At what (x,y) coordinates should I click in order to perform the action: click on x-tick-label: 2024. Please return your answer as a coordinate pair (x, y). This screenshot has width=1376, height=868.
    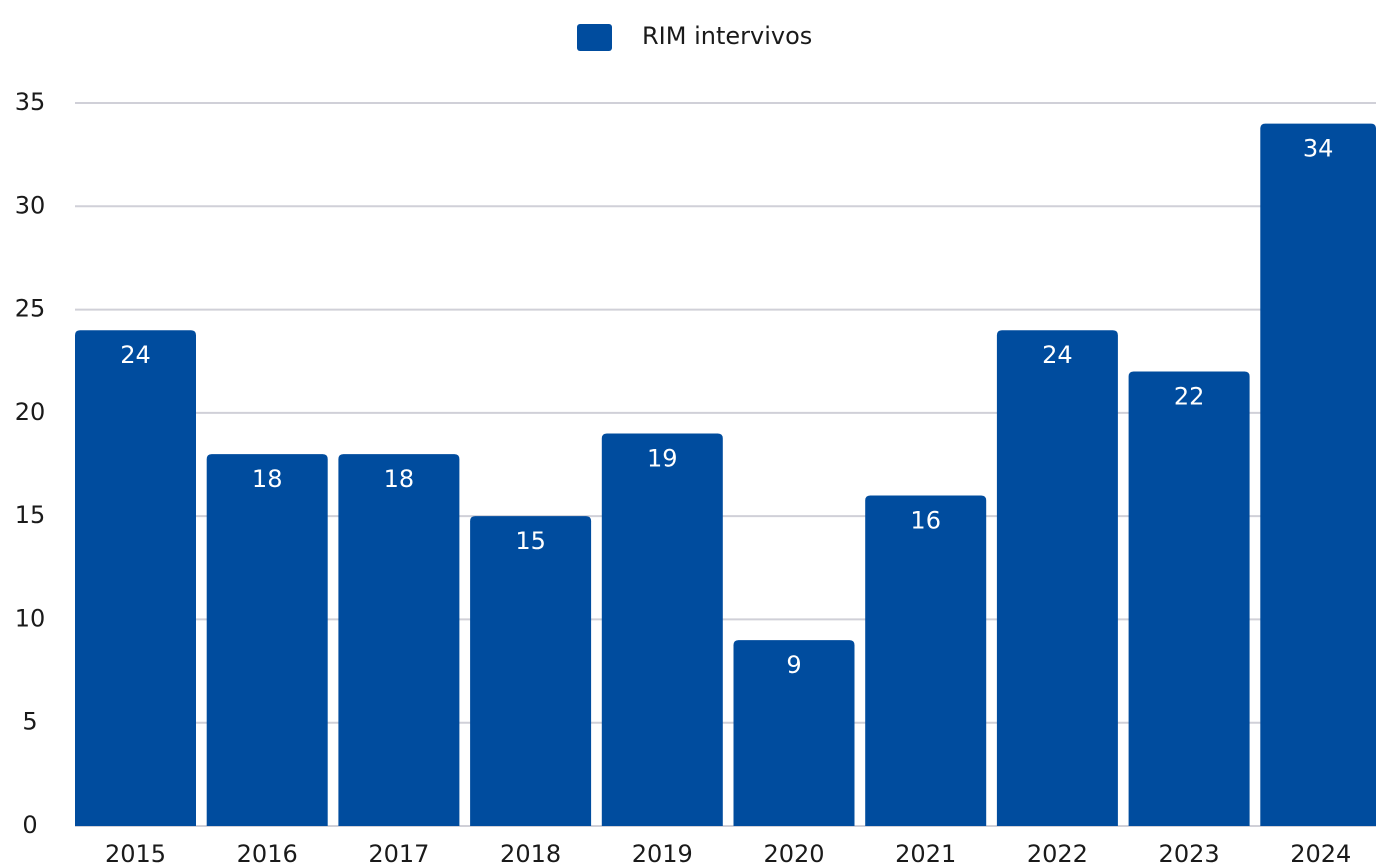
    Looking at the image, I should click on (1320, 854).